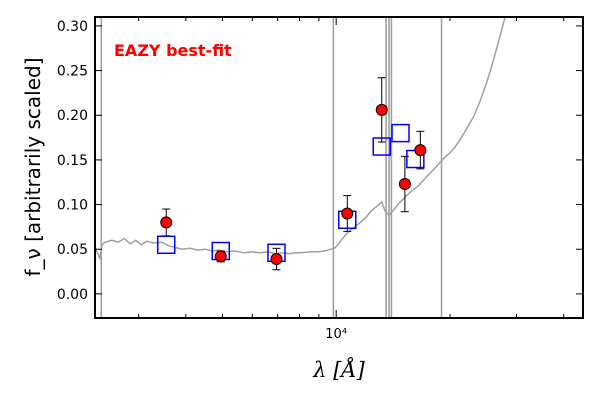  What do you see at coordinates (72, 206) in the screenshot?
I see `y-tick-label: 0.10` at bounding box center [72, 206].